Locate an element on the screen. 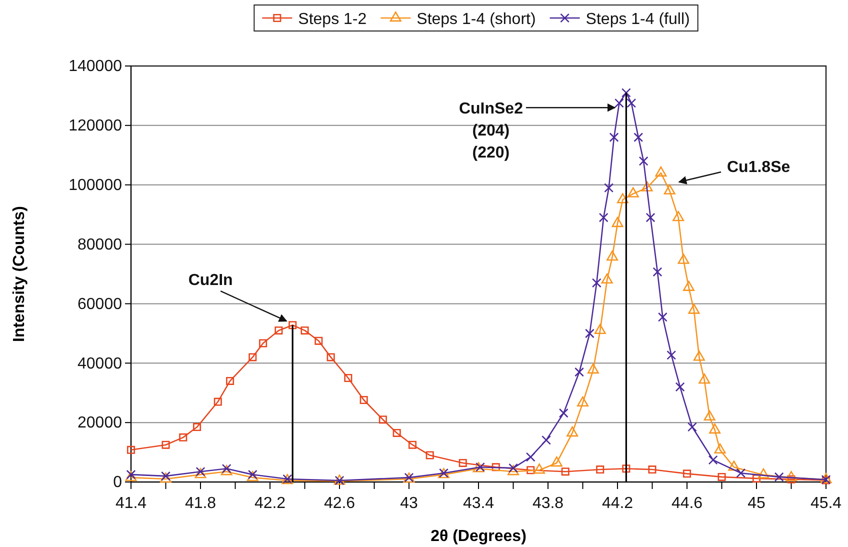 This screenshot has width=848, height=547. x-tick-label: 41.4 is located at coordinates (131, 503).